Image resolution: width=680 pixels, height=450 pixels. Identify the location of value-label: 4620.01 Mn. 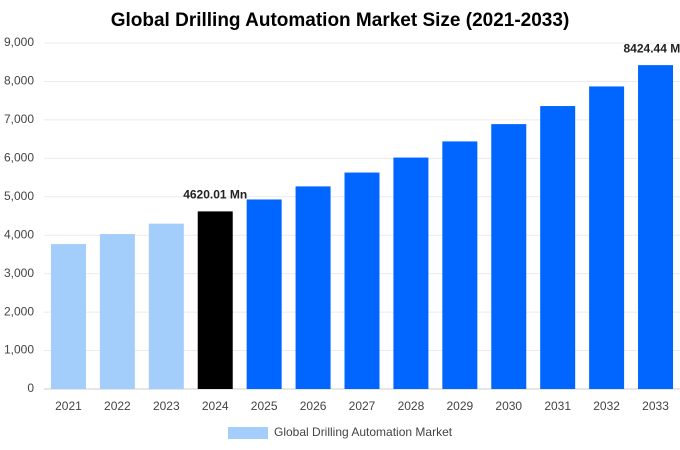
(215, 195).